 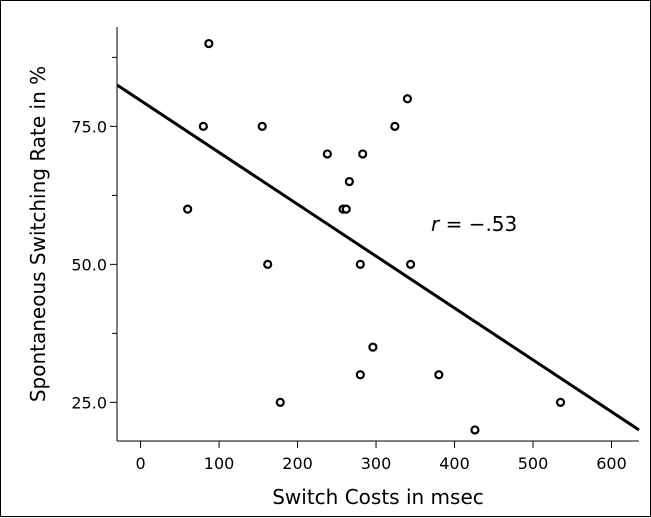 I want to click on y-tick-label: 25.0, so click(x=89, y=402).